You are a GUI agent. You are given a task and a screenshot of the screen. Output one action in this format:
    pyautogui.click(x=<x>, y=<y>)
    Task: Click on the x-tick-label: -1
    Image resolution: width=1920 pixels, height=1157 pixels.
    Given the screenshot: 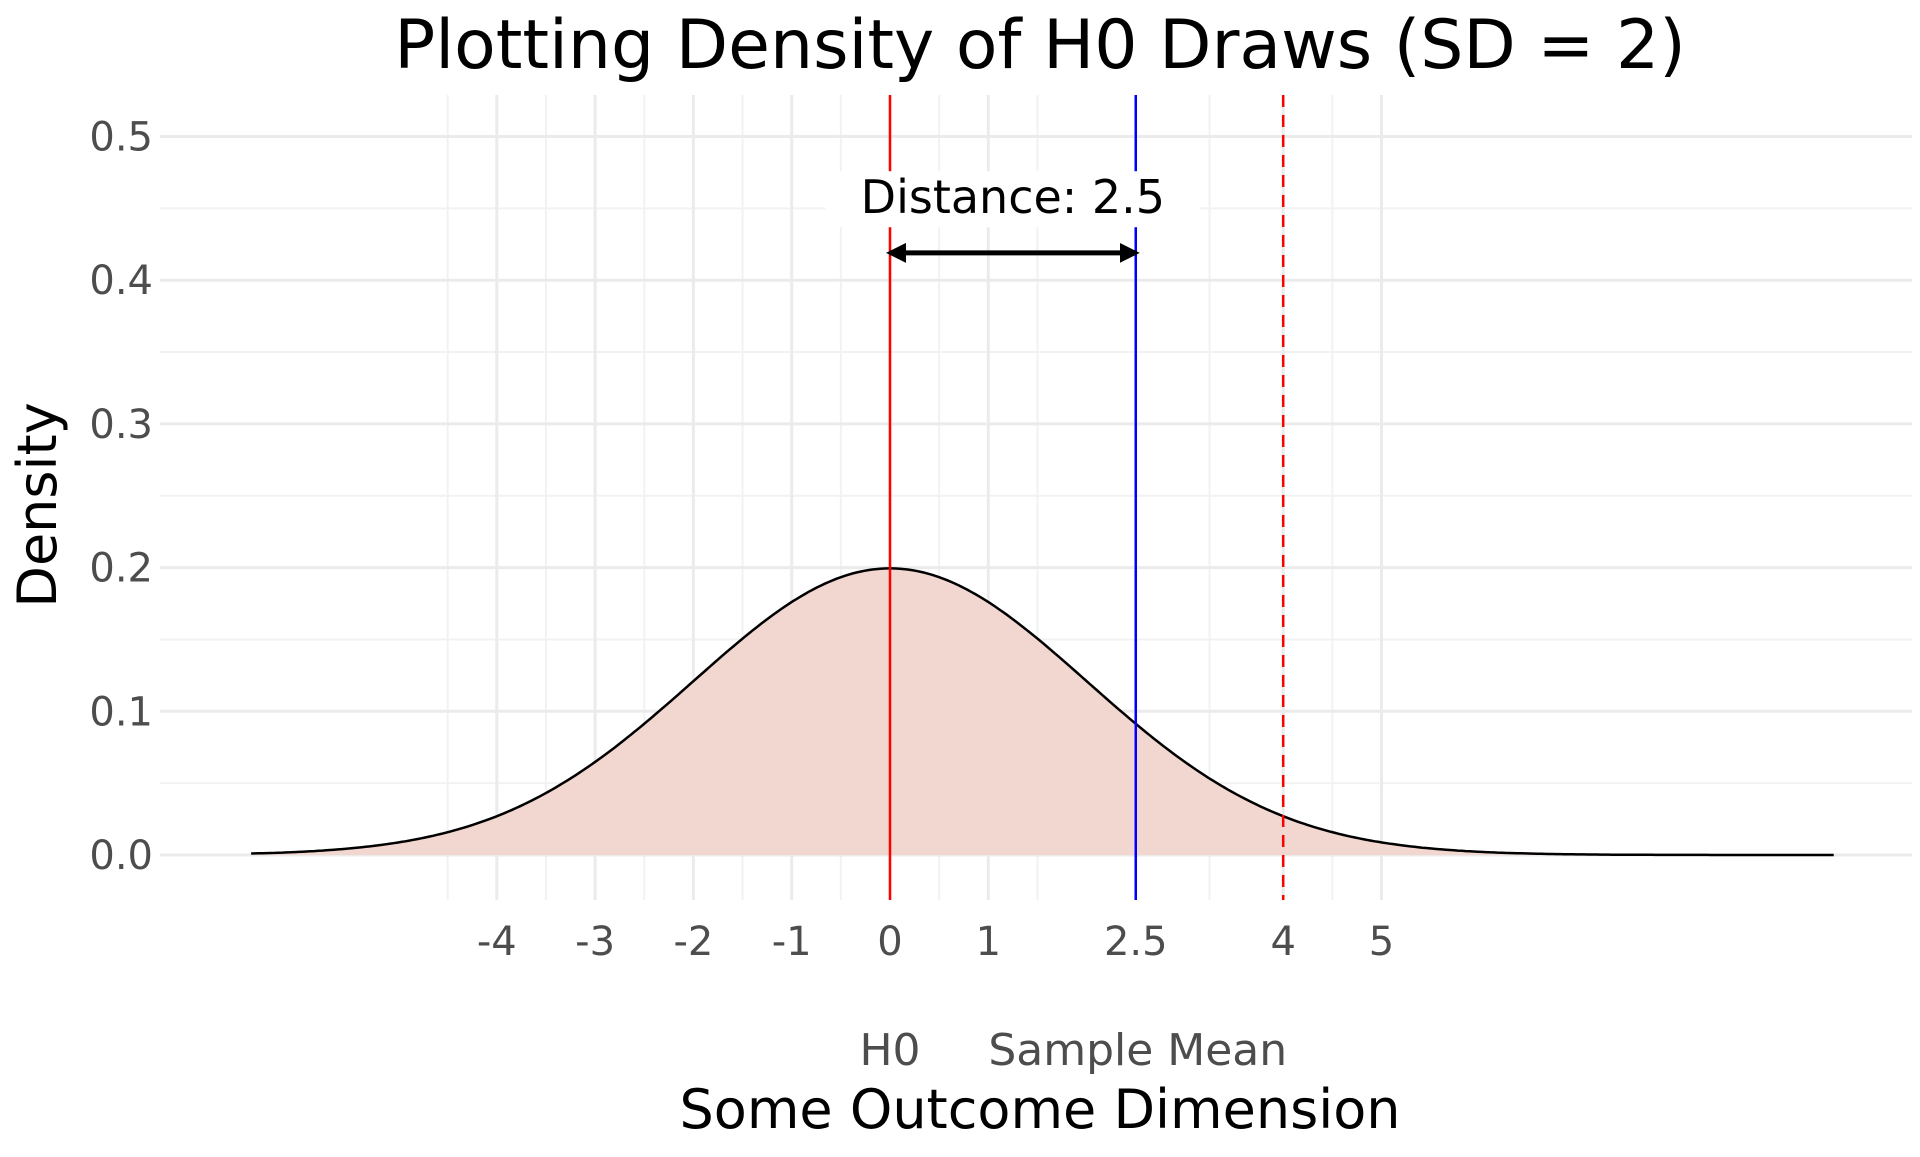 What is the action you would take?
    pyautogui.click(x=792, y=942)
    